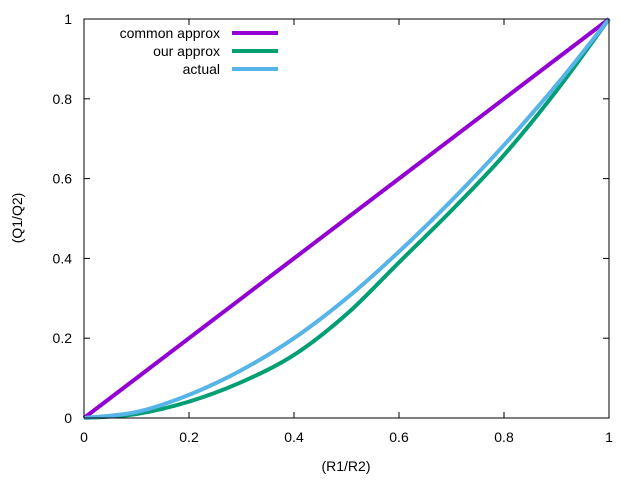  Describe the element at coordinates (609, 437) in the screenshot. I see `x-tick-label: 1` at that location.